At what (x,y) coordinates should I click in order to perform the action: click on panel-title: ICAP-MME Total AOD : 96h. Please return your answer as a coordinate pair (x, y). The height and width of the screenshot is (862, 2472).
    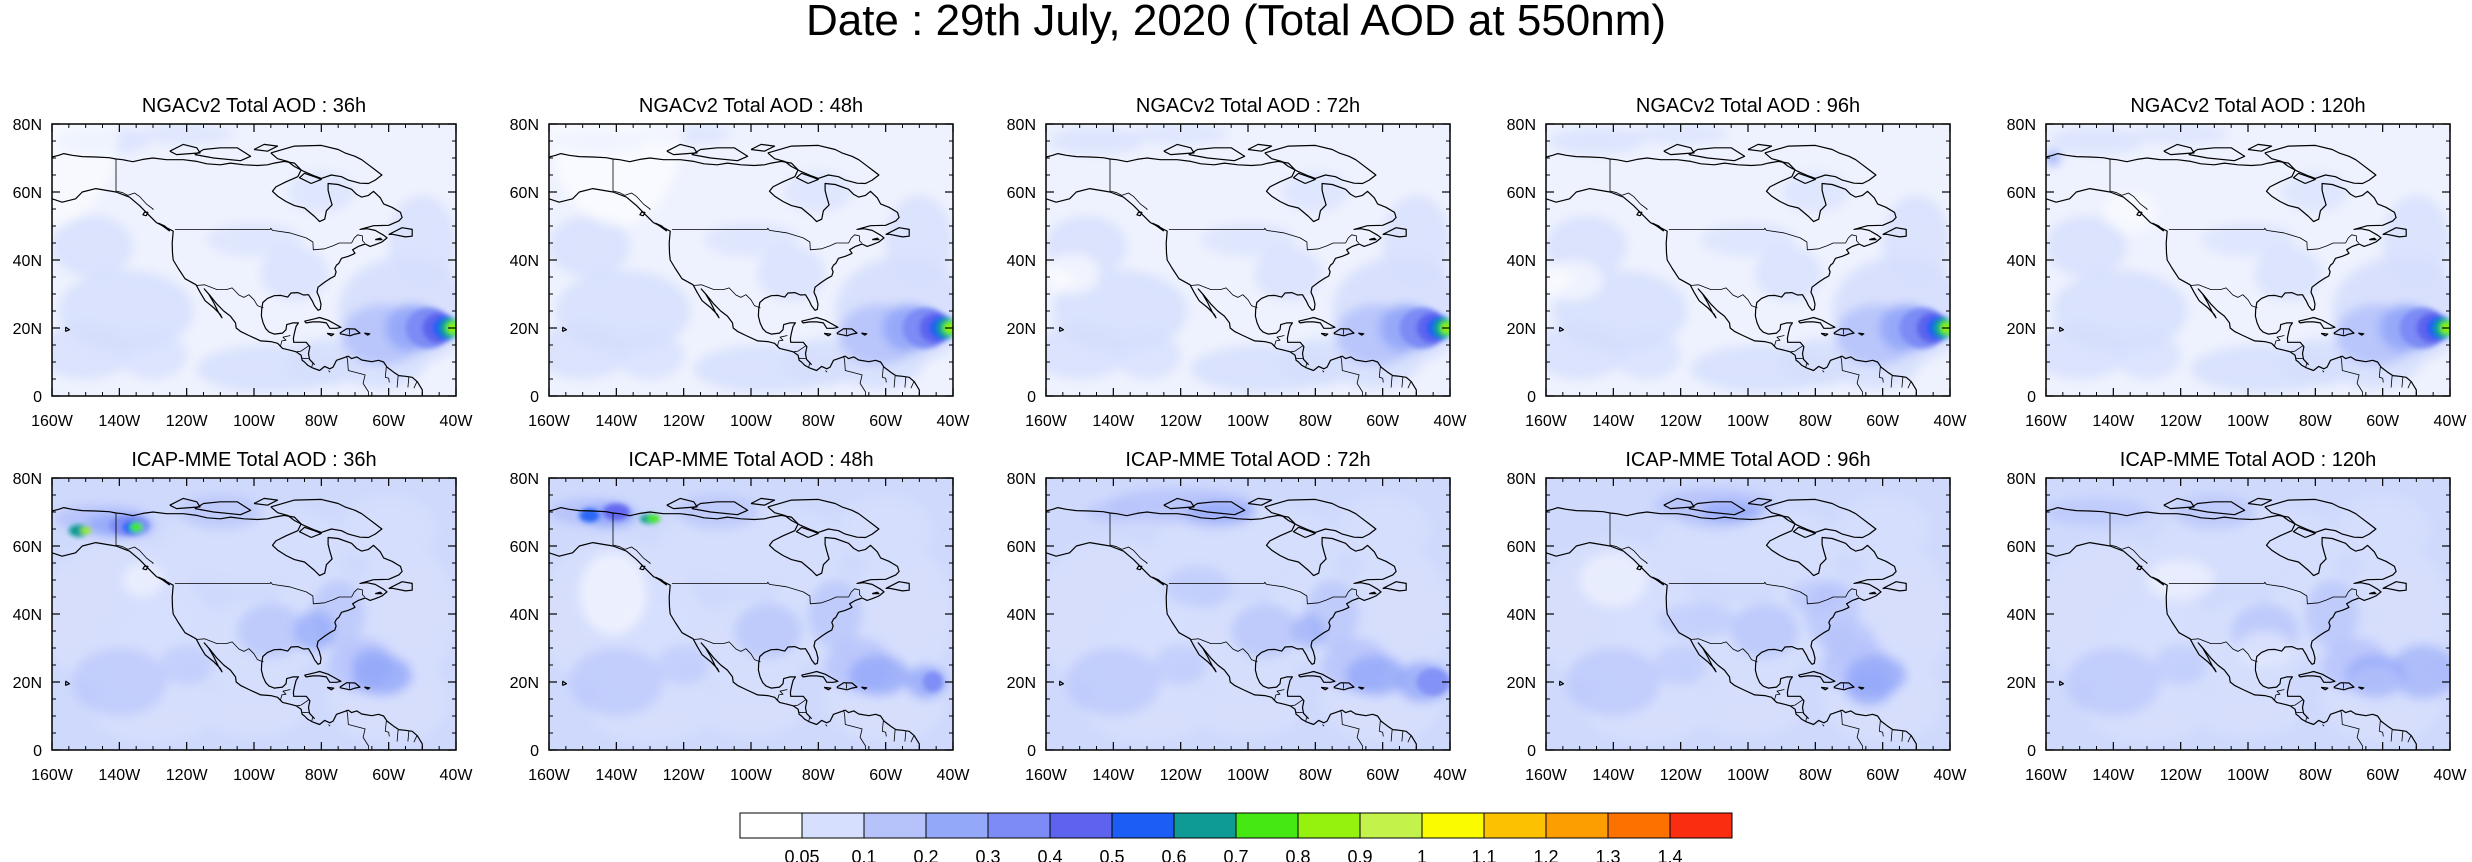
    Looking at the image, I should click on (1747, 460).